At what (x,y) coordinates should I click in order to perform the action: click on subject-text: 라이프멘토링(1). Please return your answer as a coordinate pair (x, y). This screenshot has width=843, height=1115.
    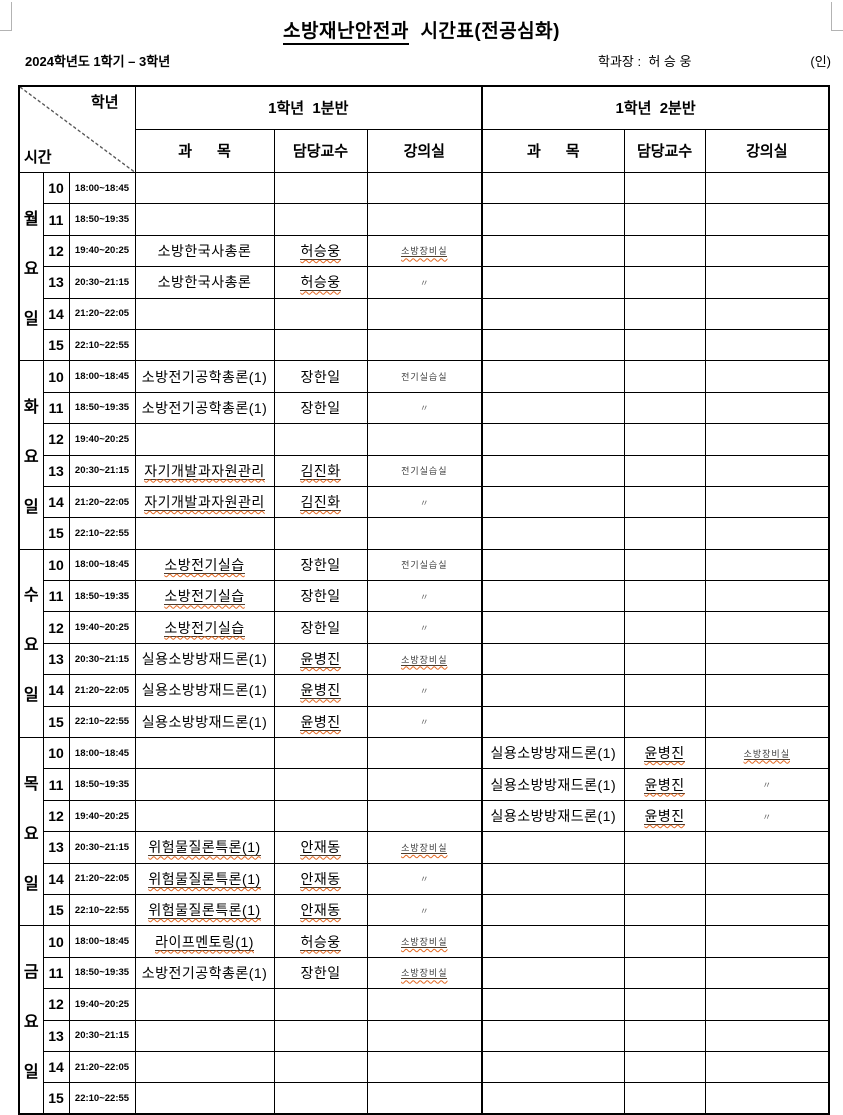
    Looking at the image, I should click on (204, 942).